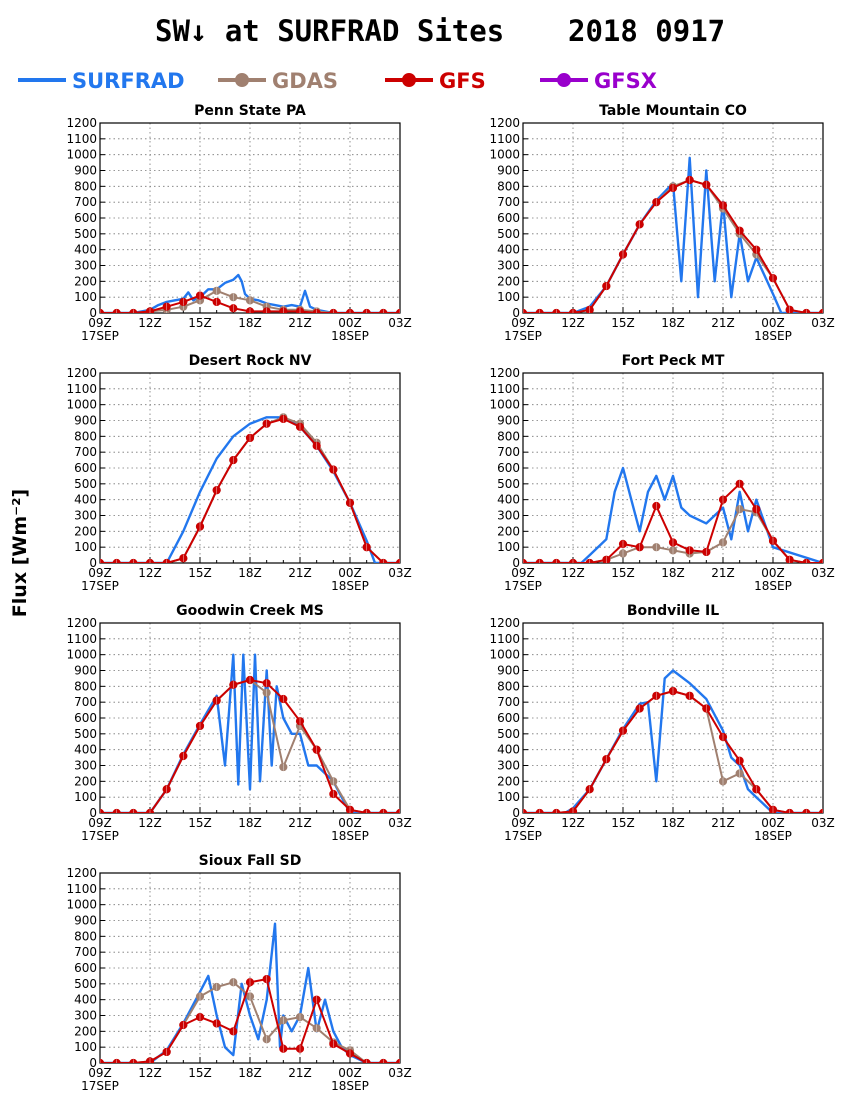  Describe the element at coordinates (85, 984) in the screenshot. I see `y-tick-label: 500` at that location.